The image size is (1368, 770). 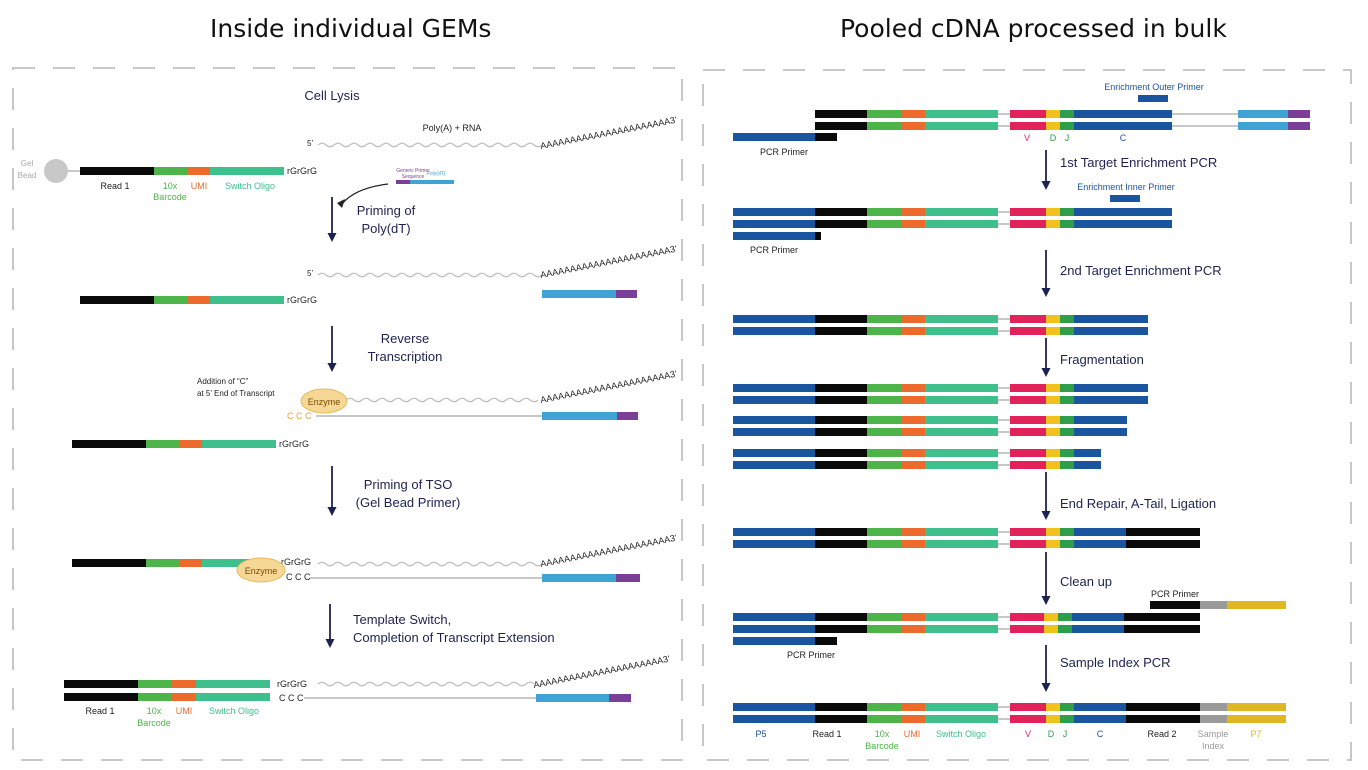 I want to click on bead-oligo-2-read1, so click(x=117, y=300).